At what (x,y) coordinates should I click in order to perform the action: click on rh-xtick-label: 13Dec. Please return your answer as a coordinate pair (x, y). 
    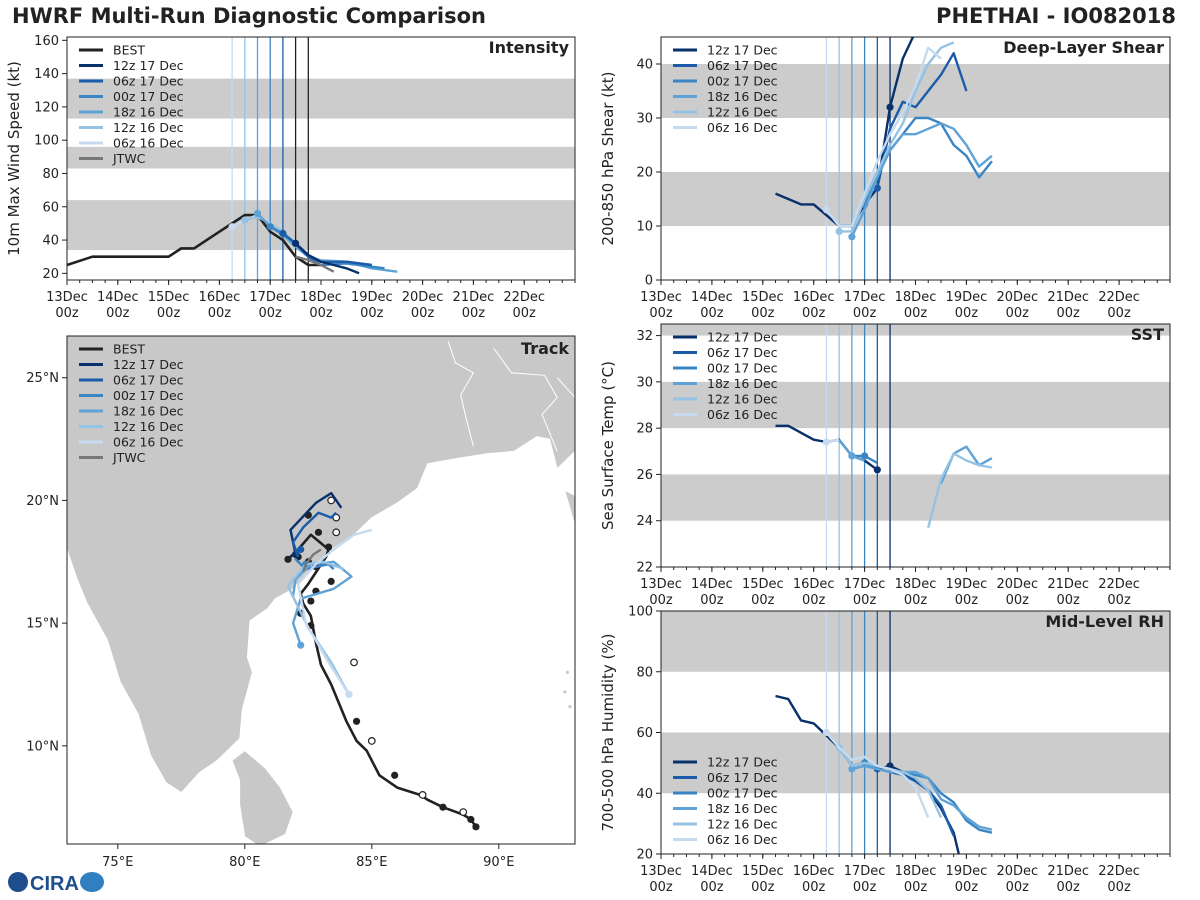
    Looking at the image, I should click on (661, 871).